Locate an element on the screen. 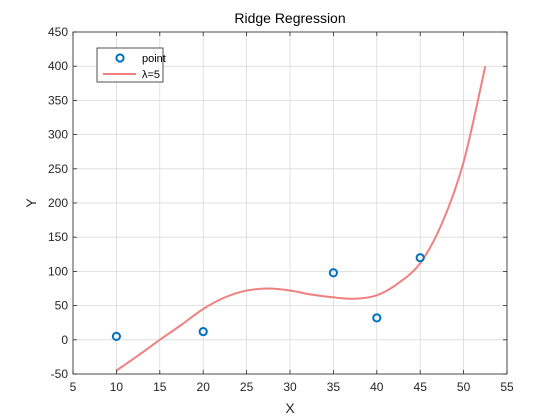 Image resolution: width=560 pixels, height=420 pixels. marker-layer is located at coordinates (268, 297).